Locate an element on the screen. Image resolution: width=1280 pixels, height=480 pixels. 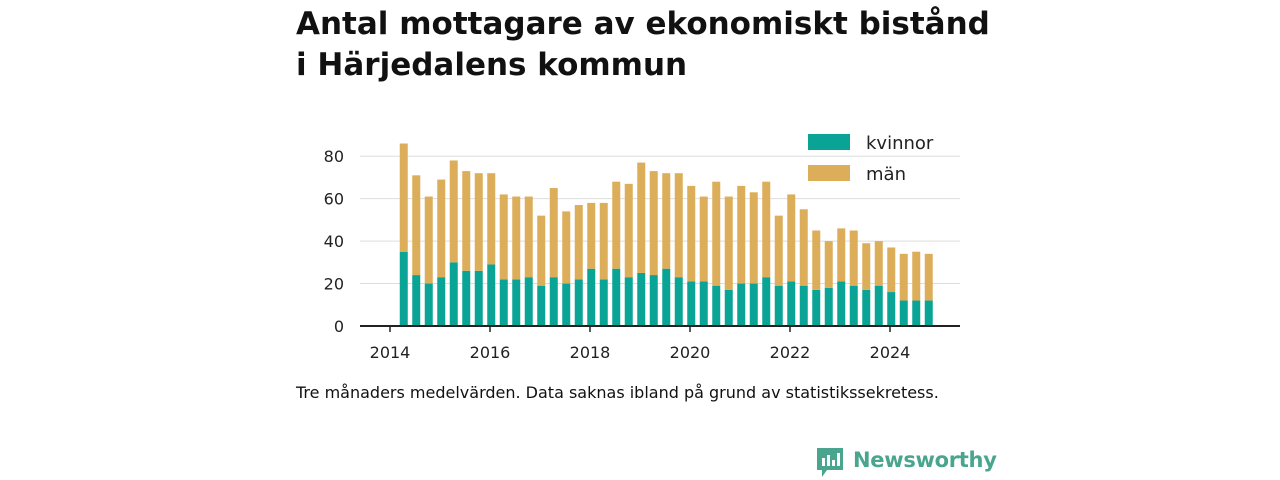
bar-män-2022-Q2 is located at coordinates (803, 247).